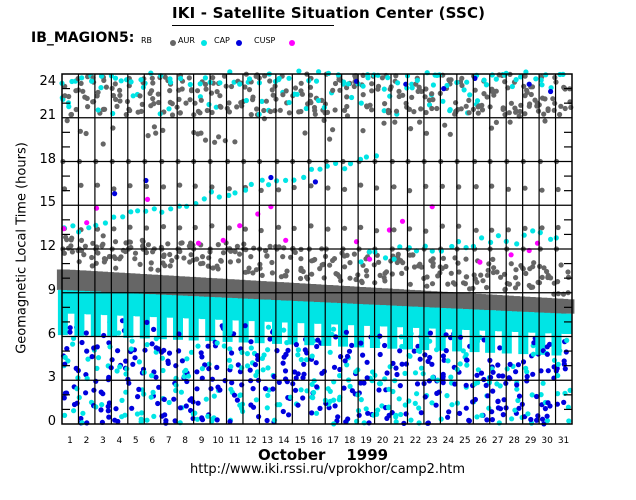 Image resolution: width=636 pixels, height=500 pixels. Describe the element at coordinates (366, 441) in the screenshot. I see `x-tick-label: 19` at that location.